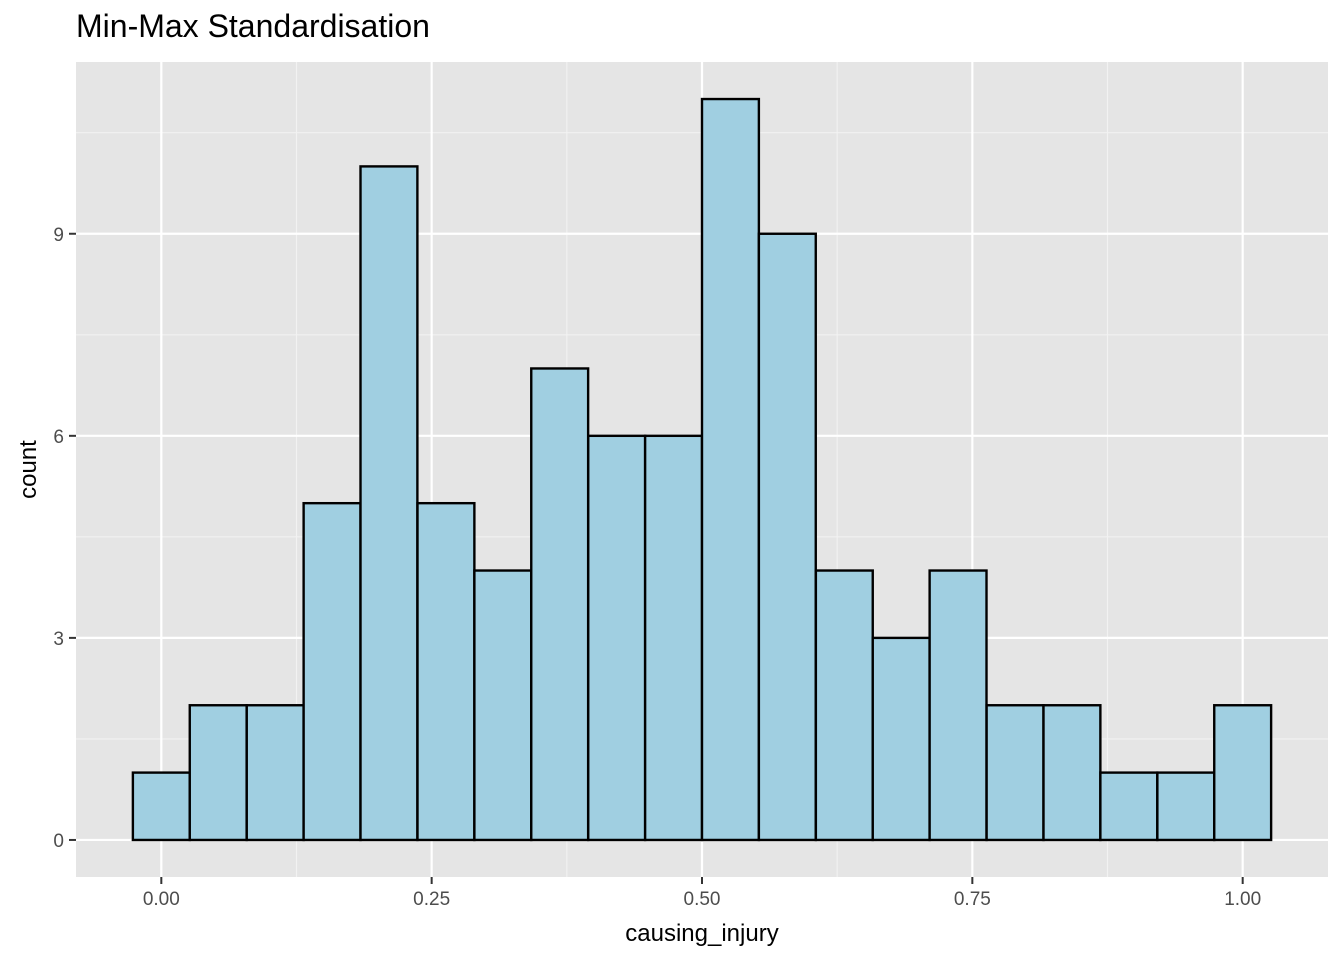 The width and height of the screenshot is (1344, 960). Describe the element at coordinates (431, 899) in the screenshot. I see `x-tick-label: 0.25` at that location.